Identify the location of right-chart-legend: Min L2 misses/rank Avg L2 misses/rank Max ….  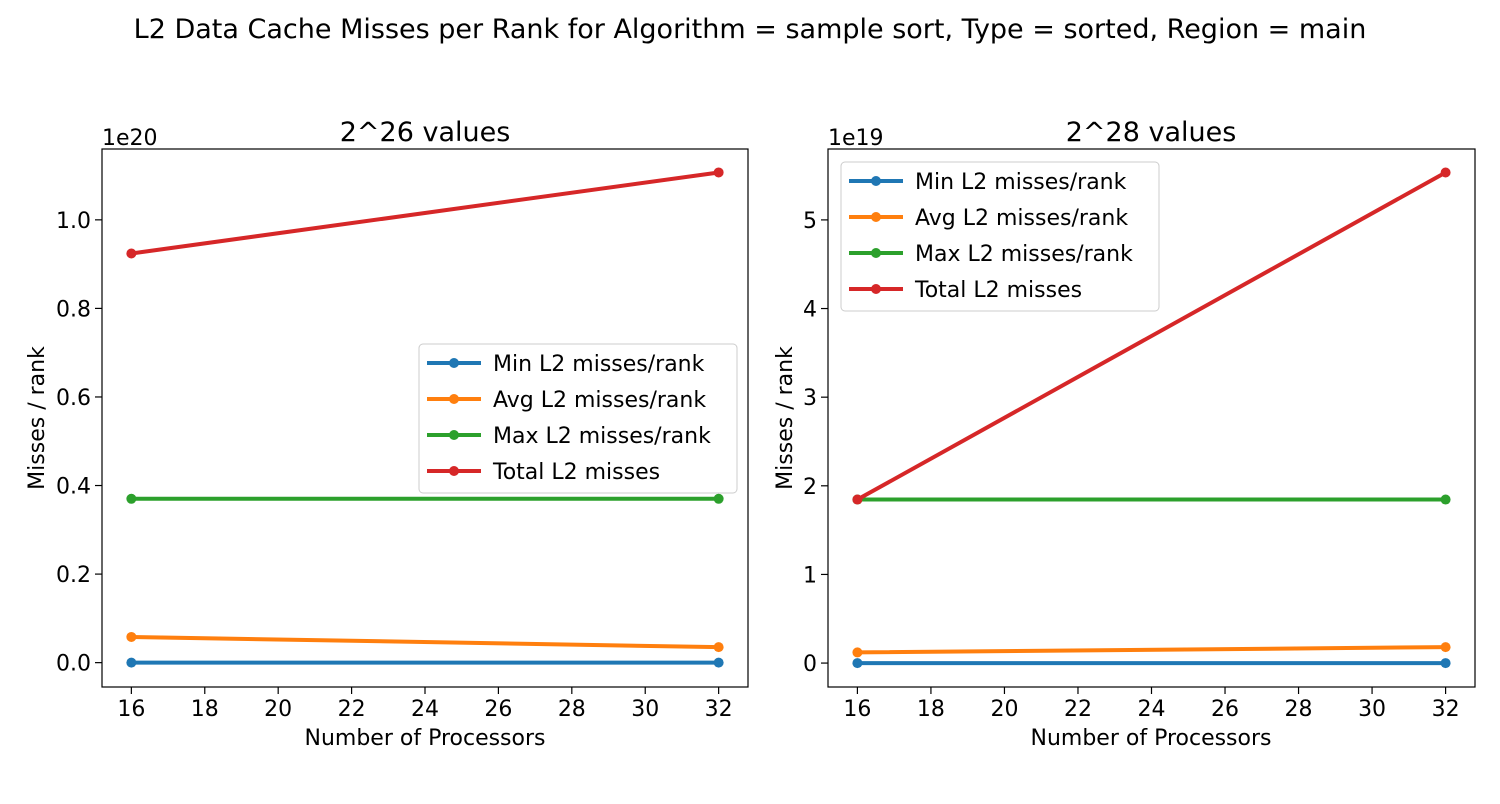
(1000, 236).